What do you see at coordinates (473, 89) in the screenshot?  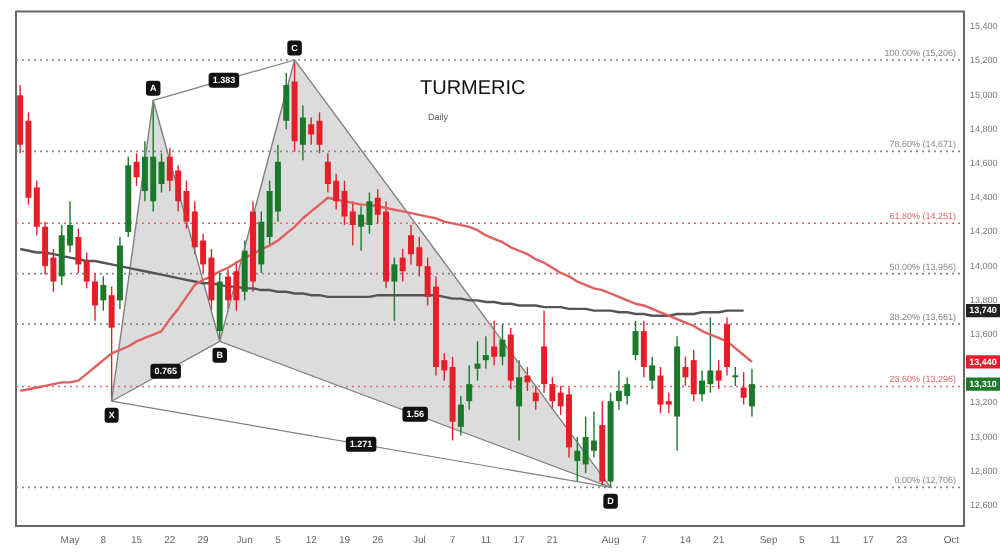 I see `text: TURMERIC` at bounding box center [473, 89].